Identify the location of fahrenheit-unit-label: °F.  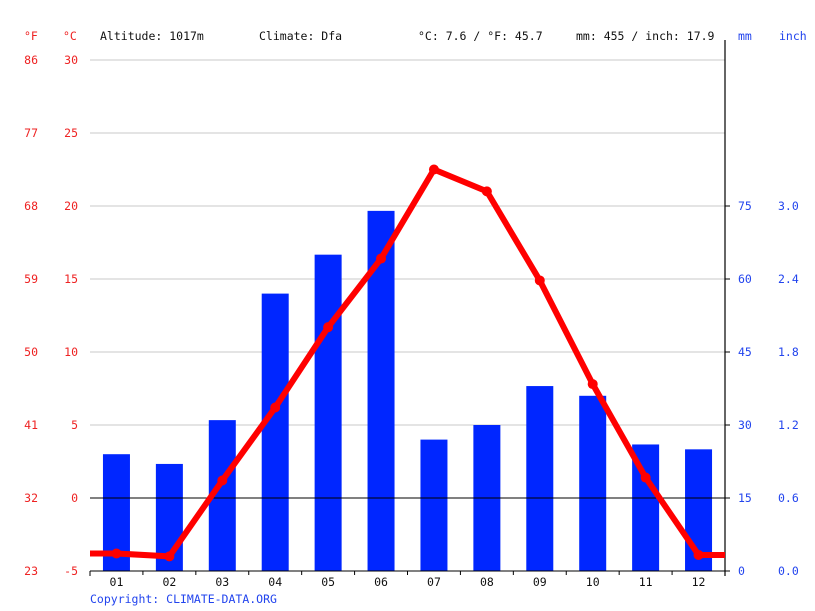
(31, 36).